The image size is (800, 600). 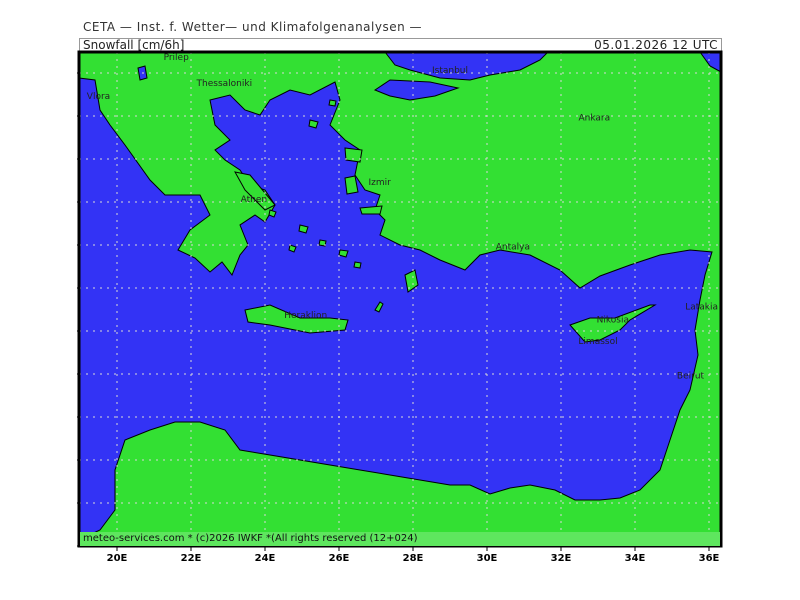 I want to click on city-label: Athen, so click(x=254, y=200).